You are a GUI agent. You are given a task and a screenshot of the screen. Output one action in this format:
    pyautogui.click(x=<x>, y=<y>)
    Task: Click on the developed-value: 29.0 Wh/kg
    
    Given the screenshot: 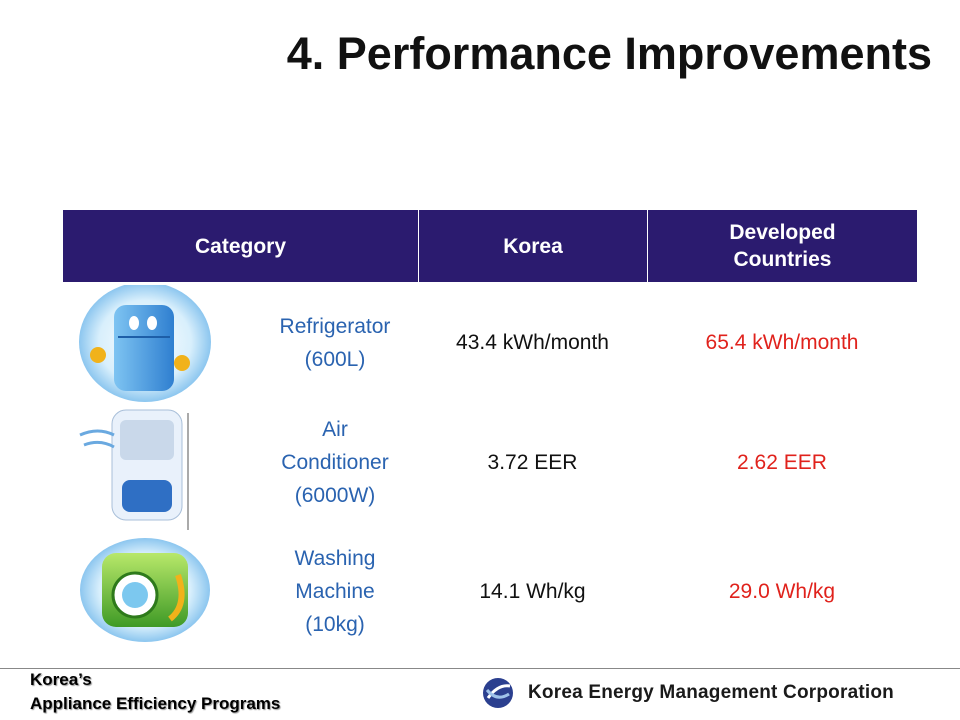 What is the action you would take?
    pyautogui.click(x=782, y=591)
    